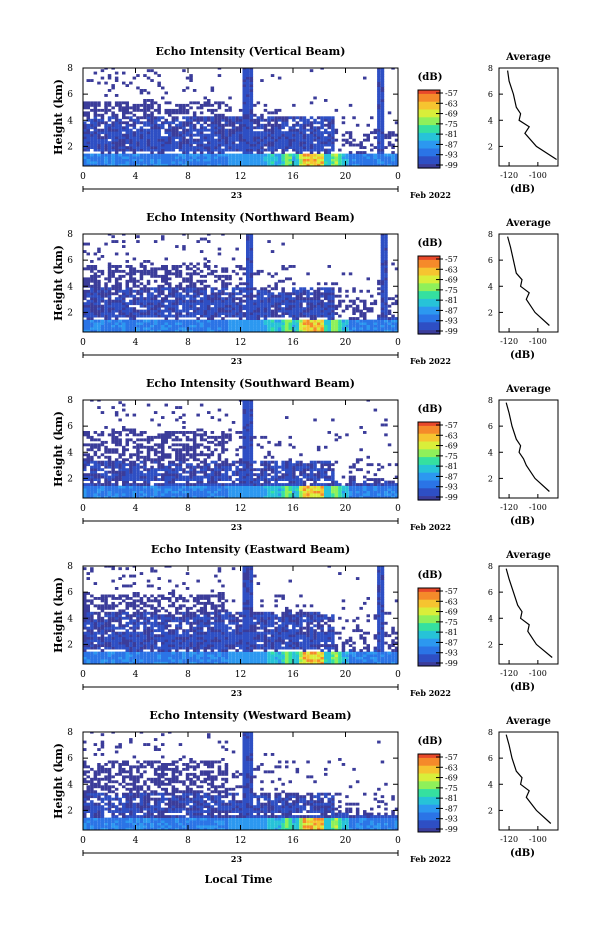 Image resolution: width=610 pixels, height=929 pixels. What do you see at coordinates (136, 343) in the screenshot?
I see `x-tick-label: 4` at bounding box center [136, 343].